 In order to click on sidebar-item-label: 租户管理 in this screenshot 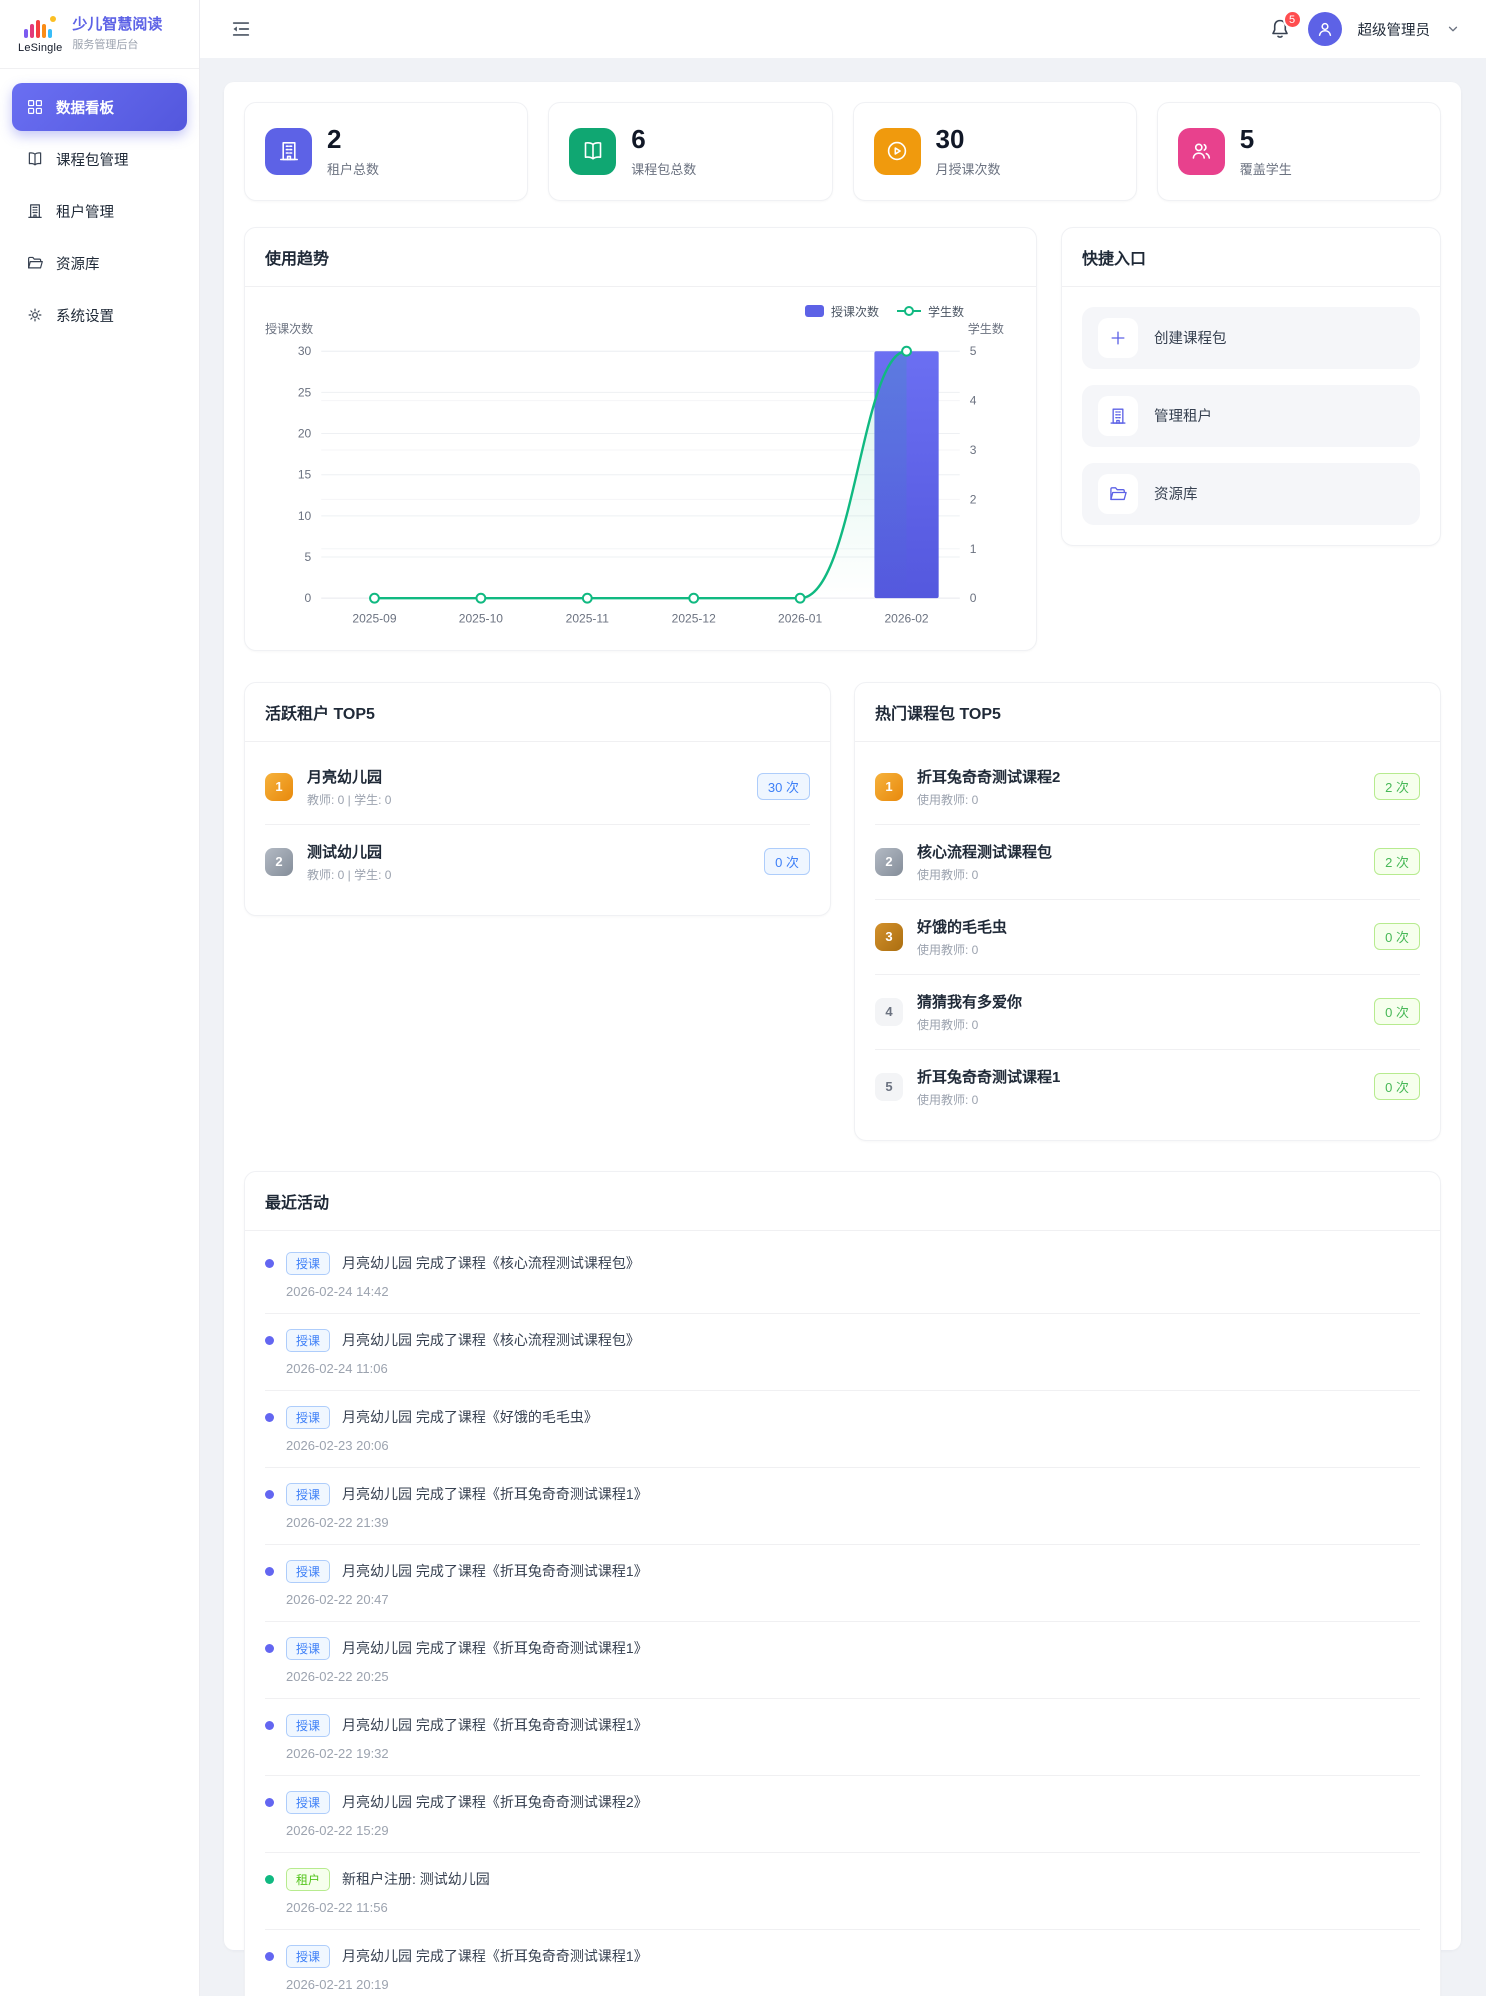, I will do `click(85, 212)`.